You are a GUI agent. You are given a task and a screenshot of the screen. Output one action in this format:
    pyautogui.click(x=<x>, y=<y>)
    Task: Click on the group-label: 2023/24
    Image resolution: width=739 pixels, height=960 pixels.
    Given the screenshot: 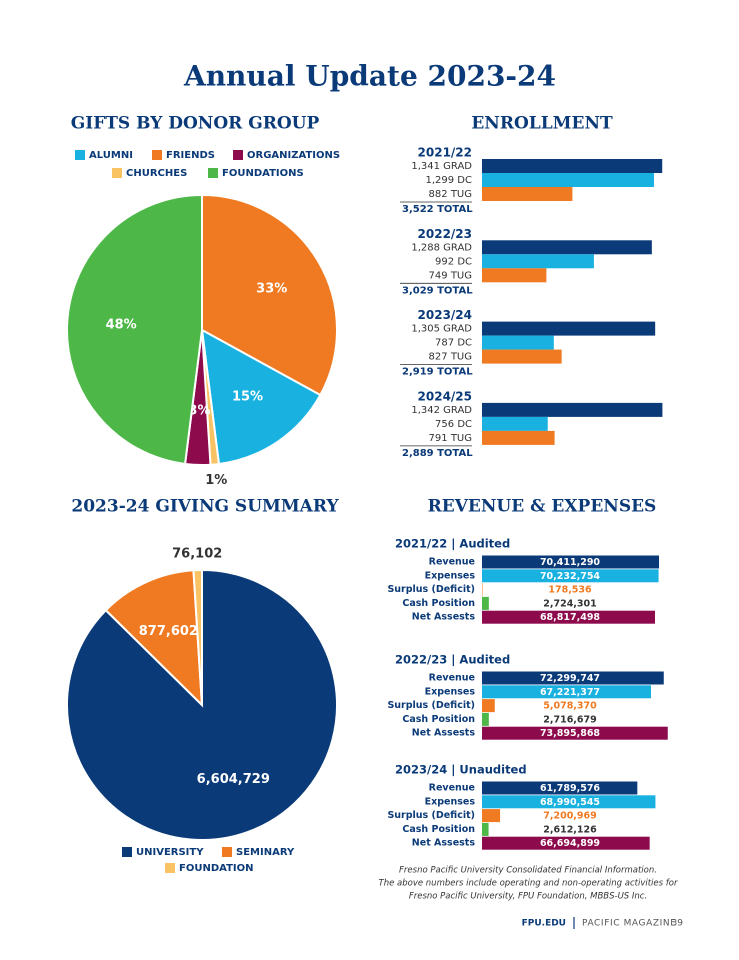 What is the action you would take?
    pyautogui.click(x=445, y=315)
    